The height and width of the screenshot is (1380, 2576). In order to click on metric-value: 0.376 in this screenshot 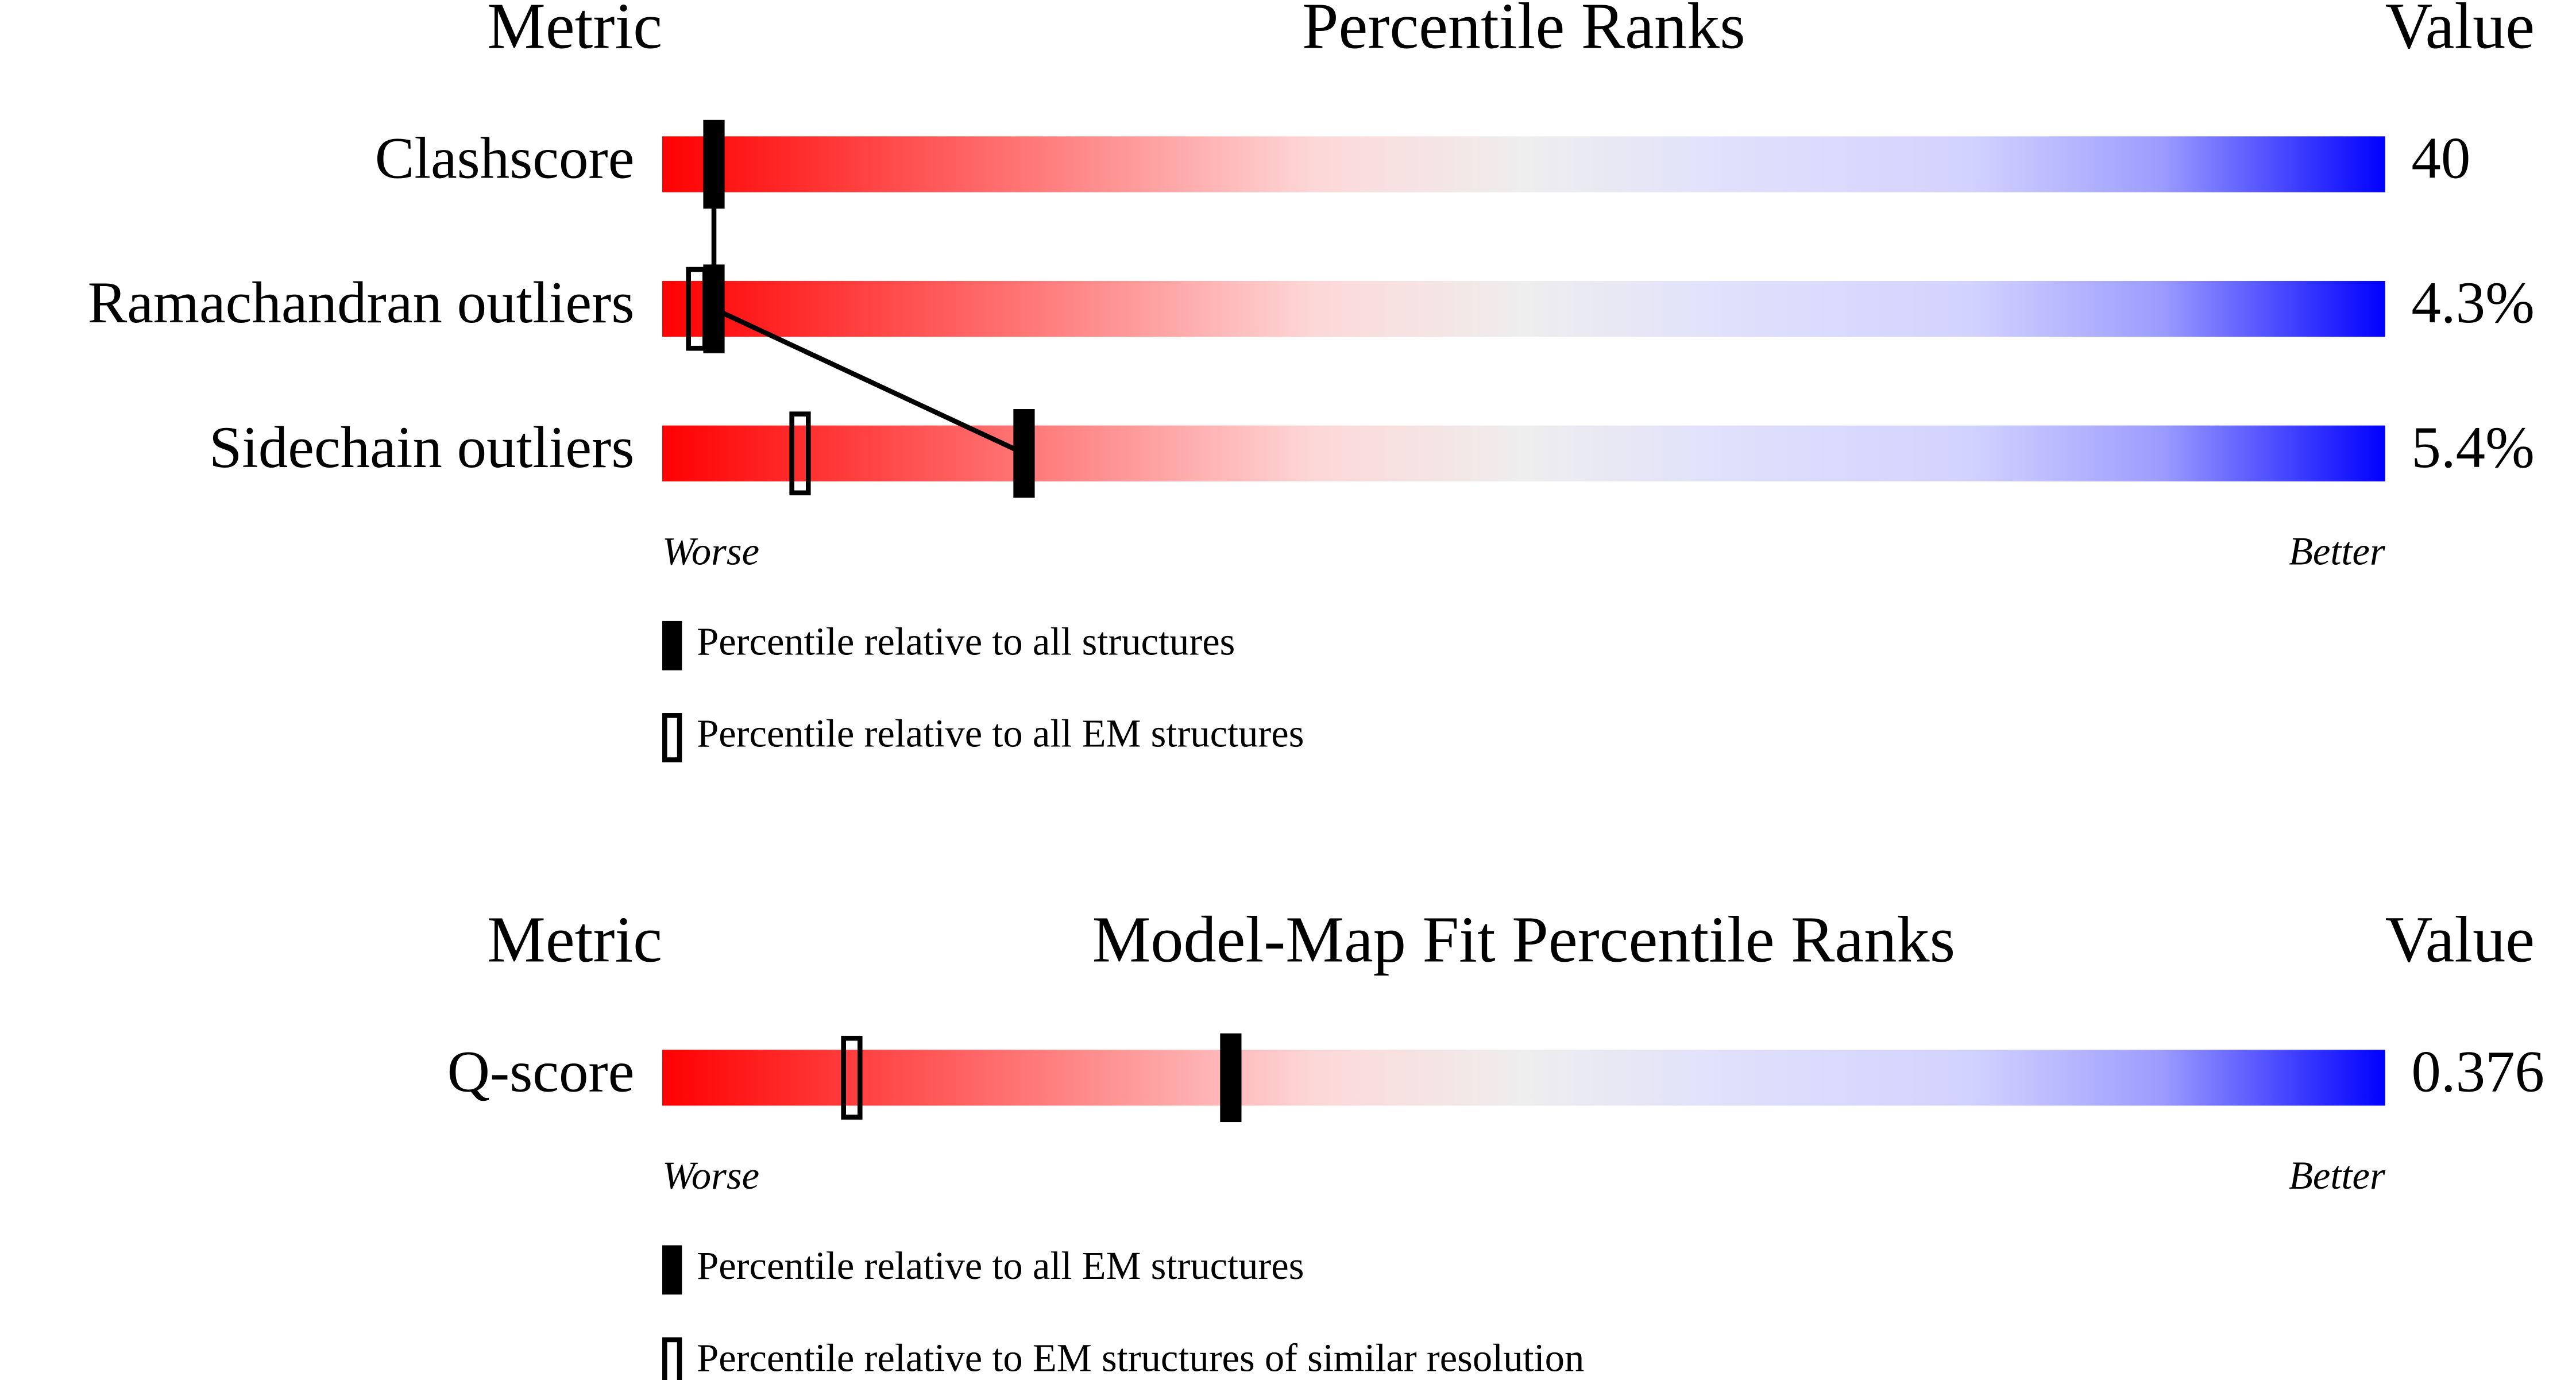, I will do `click(2477, 1071)`.